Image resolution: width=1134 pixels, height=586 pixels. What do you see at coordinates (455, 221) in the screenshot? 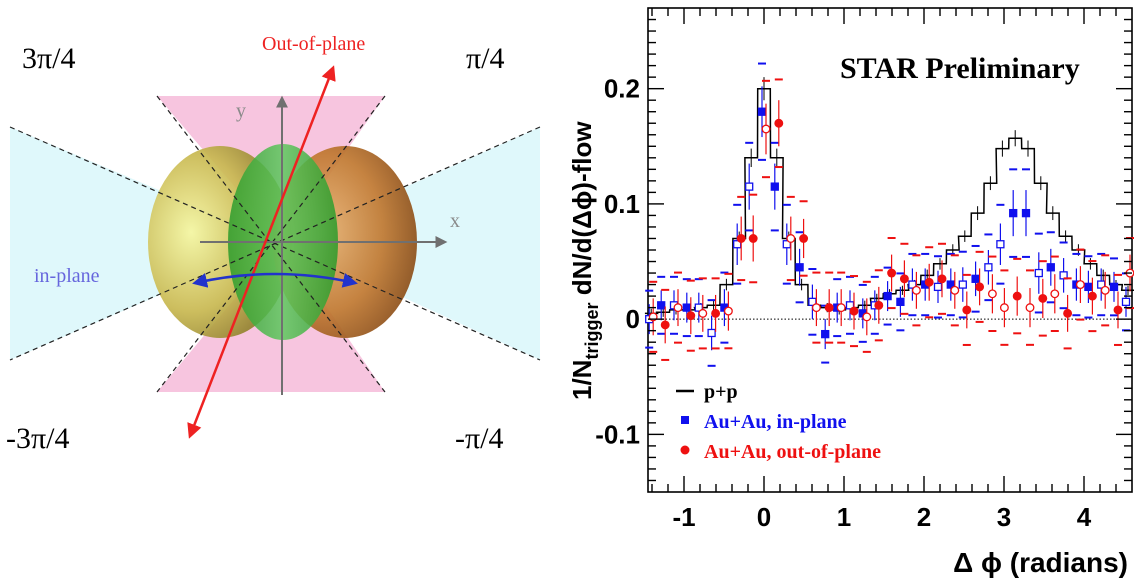
I see `x-axis-label: x` at bounding box center [455, 221].